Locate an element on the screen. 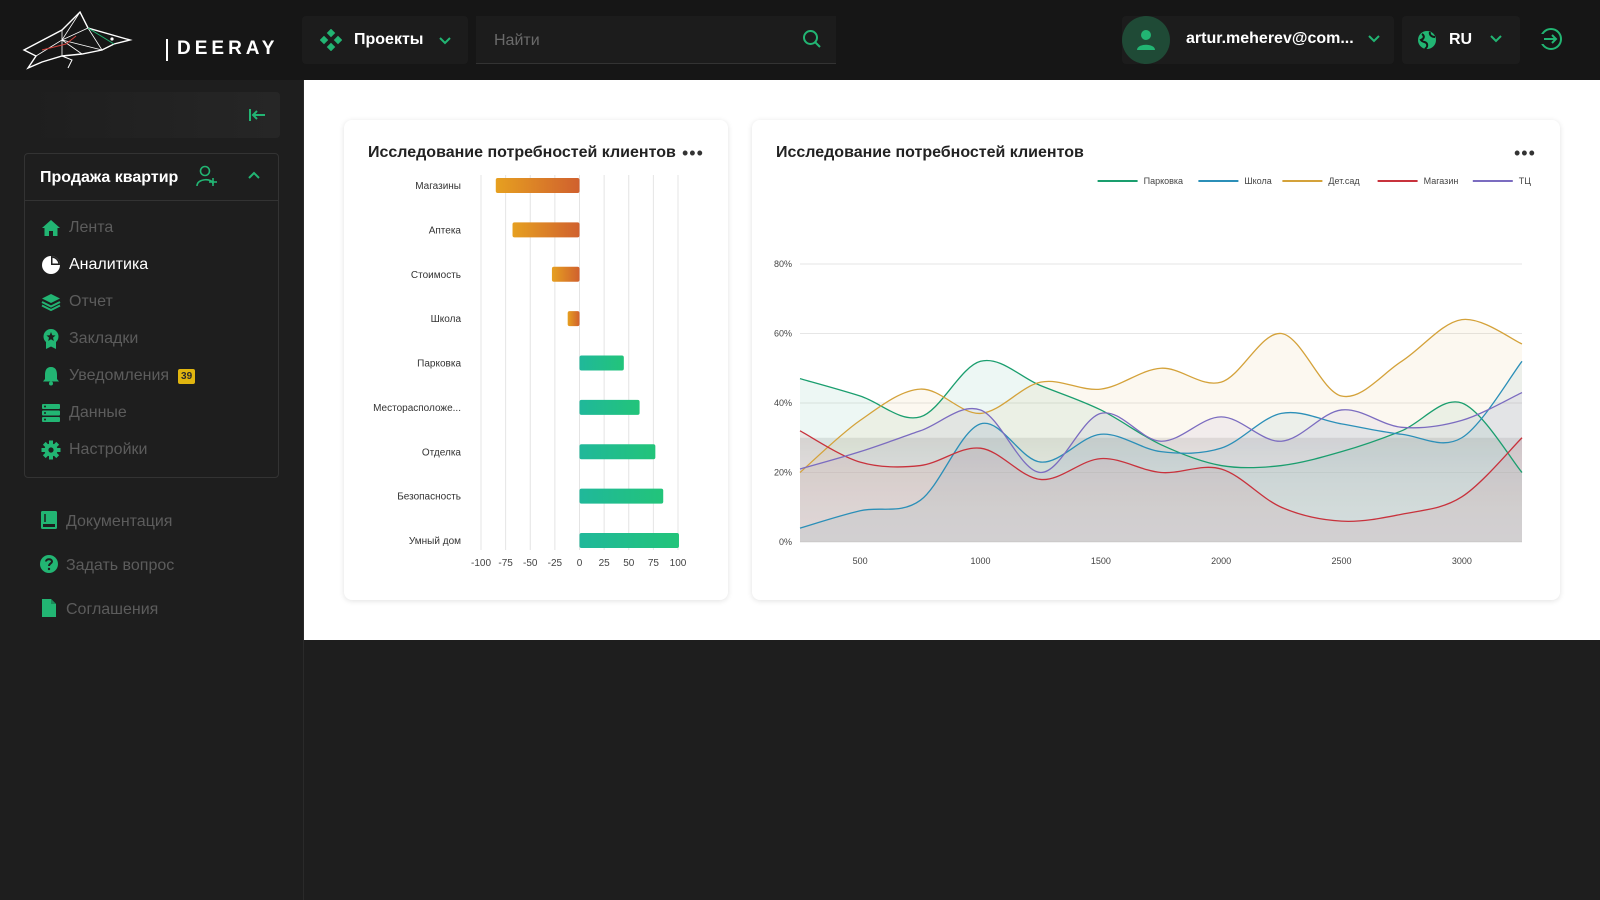 This screenshot has height=900, width=1600. globe-icon is located at coordinates (1427, 40).